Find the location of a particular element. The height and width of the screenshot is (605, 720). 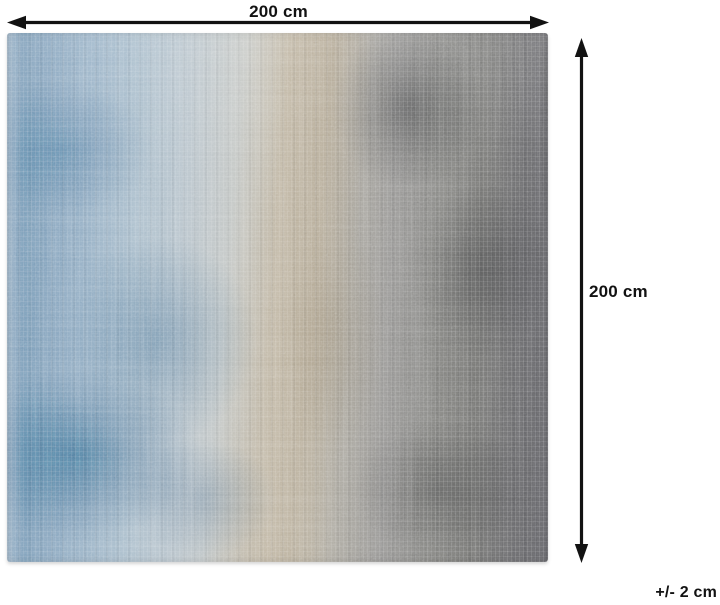

height-arrow-bottom-head-icon is located at coordinates (581, 553).